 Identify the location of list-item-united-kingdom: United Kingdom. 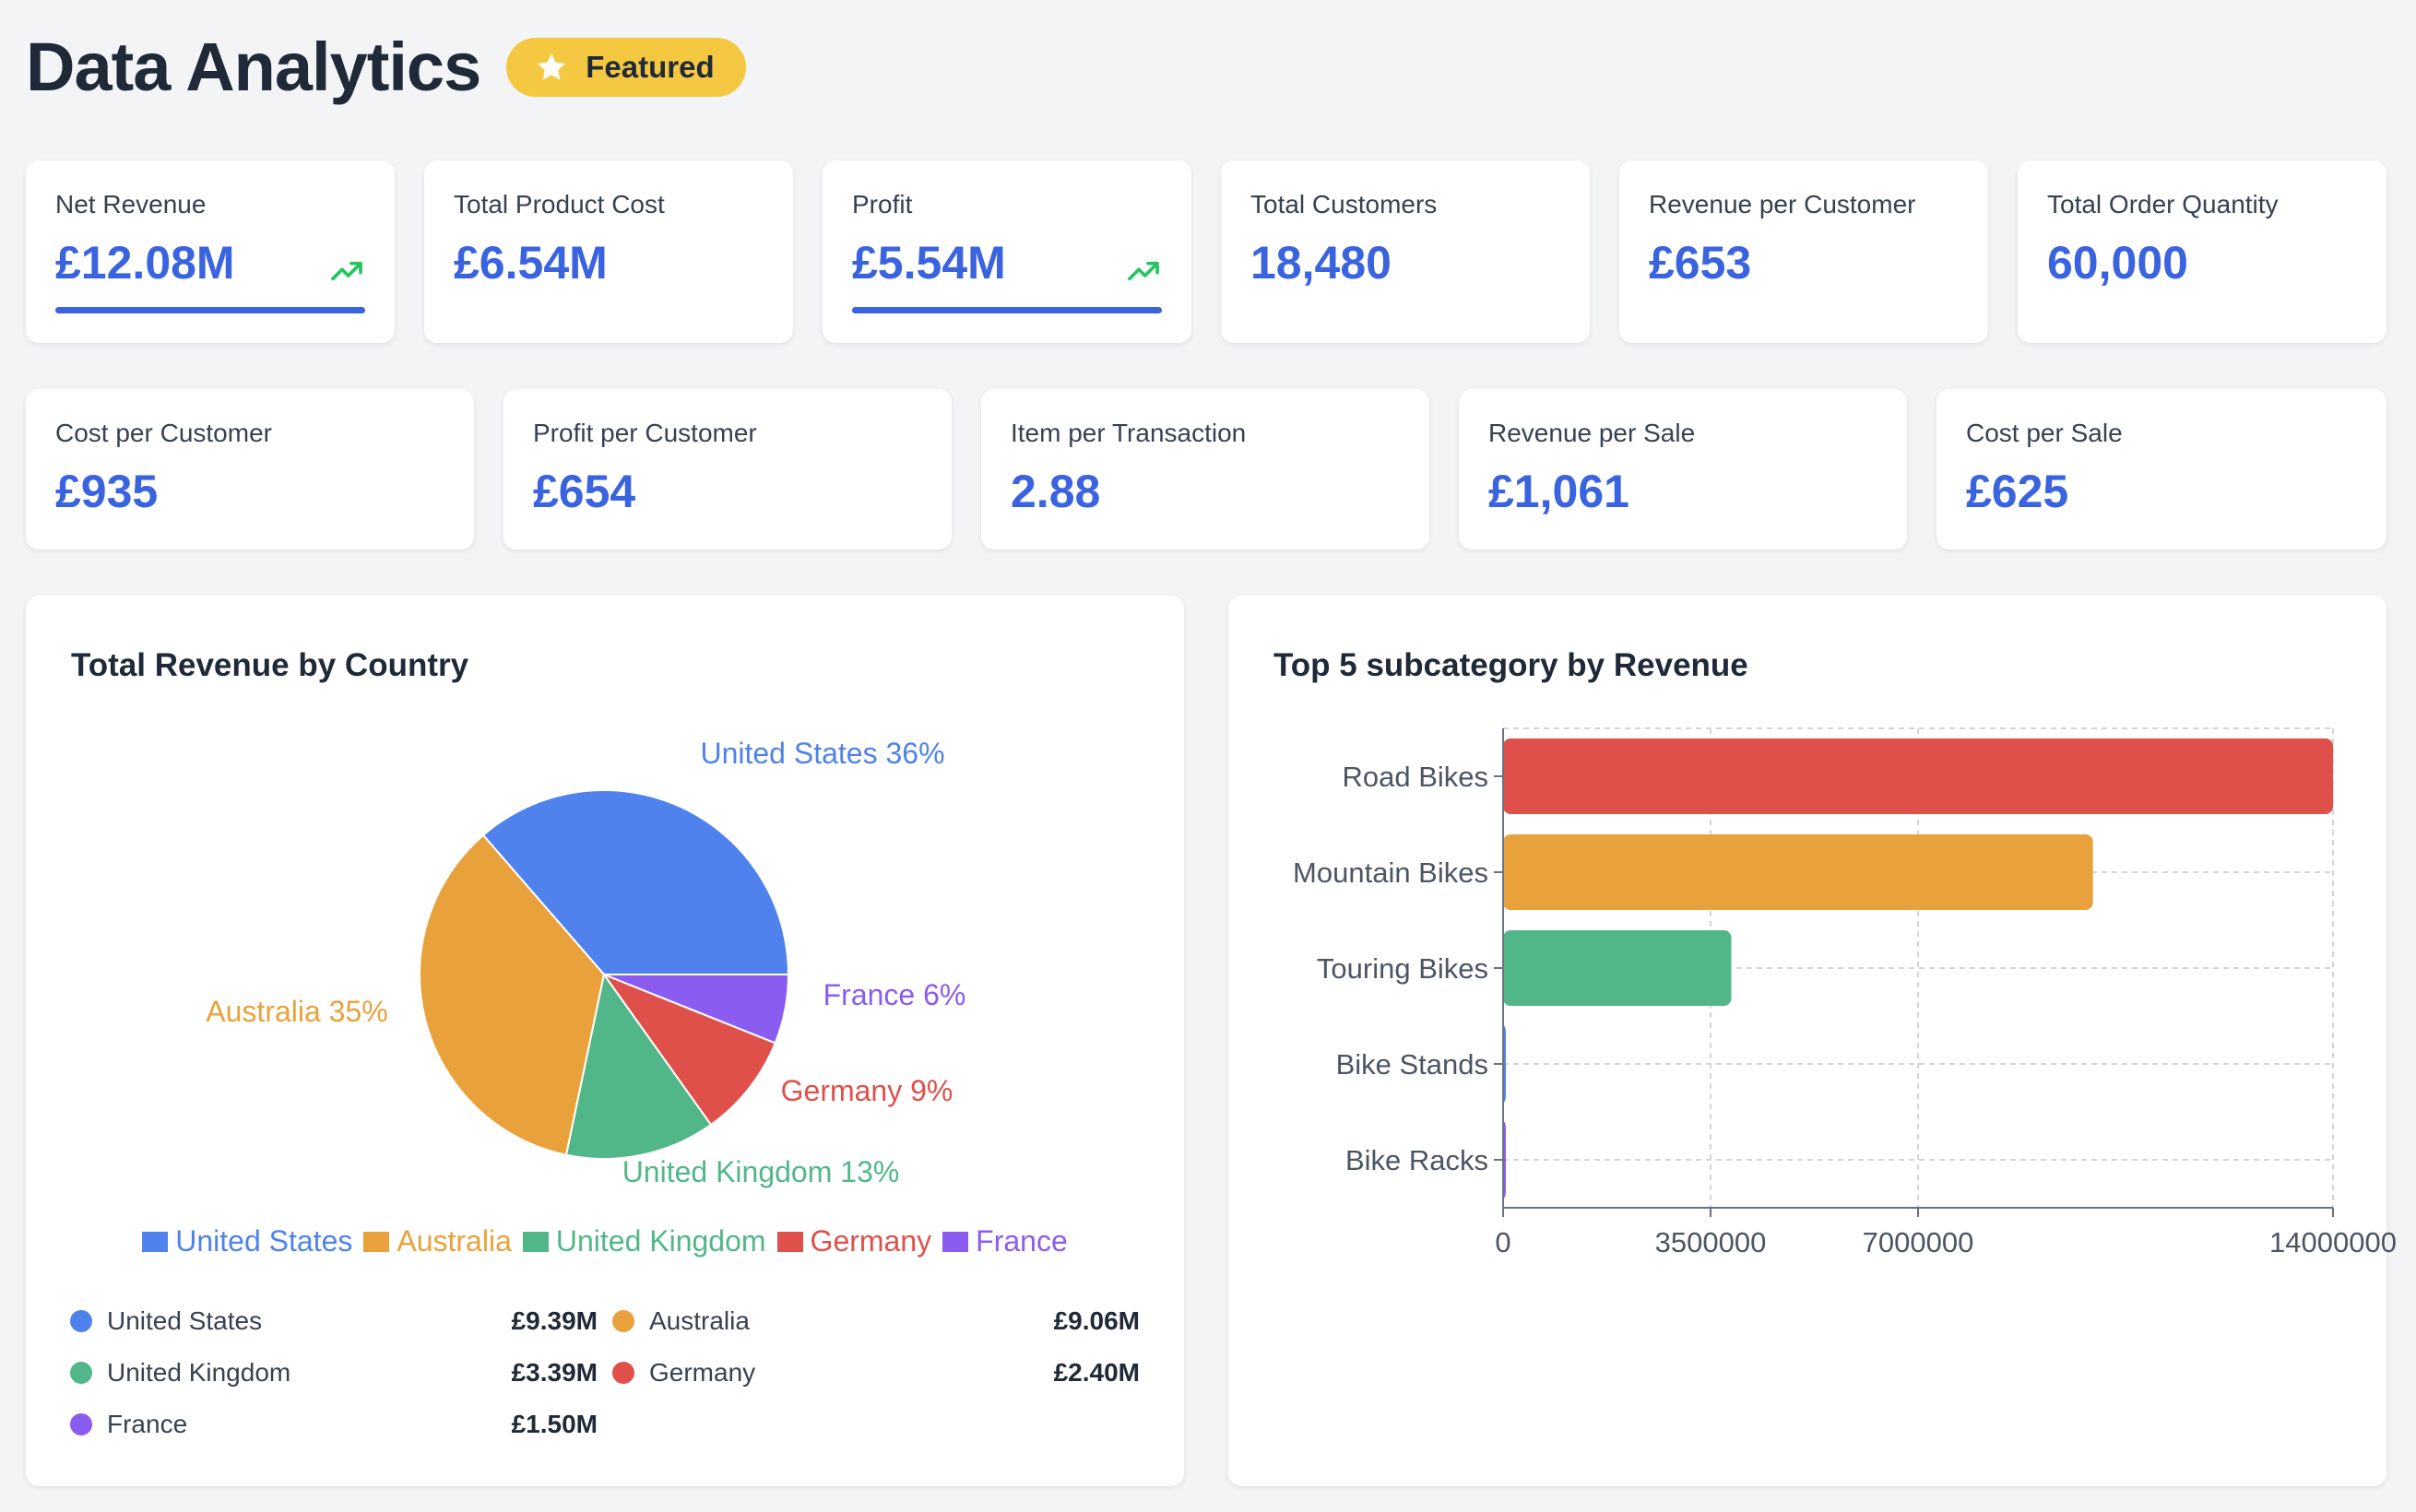
(180, 1372).